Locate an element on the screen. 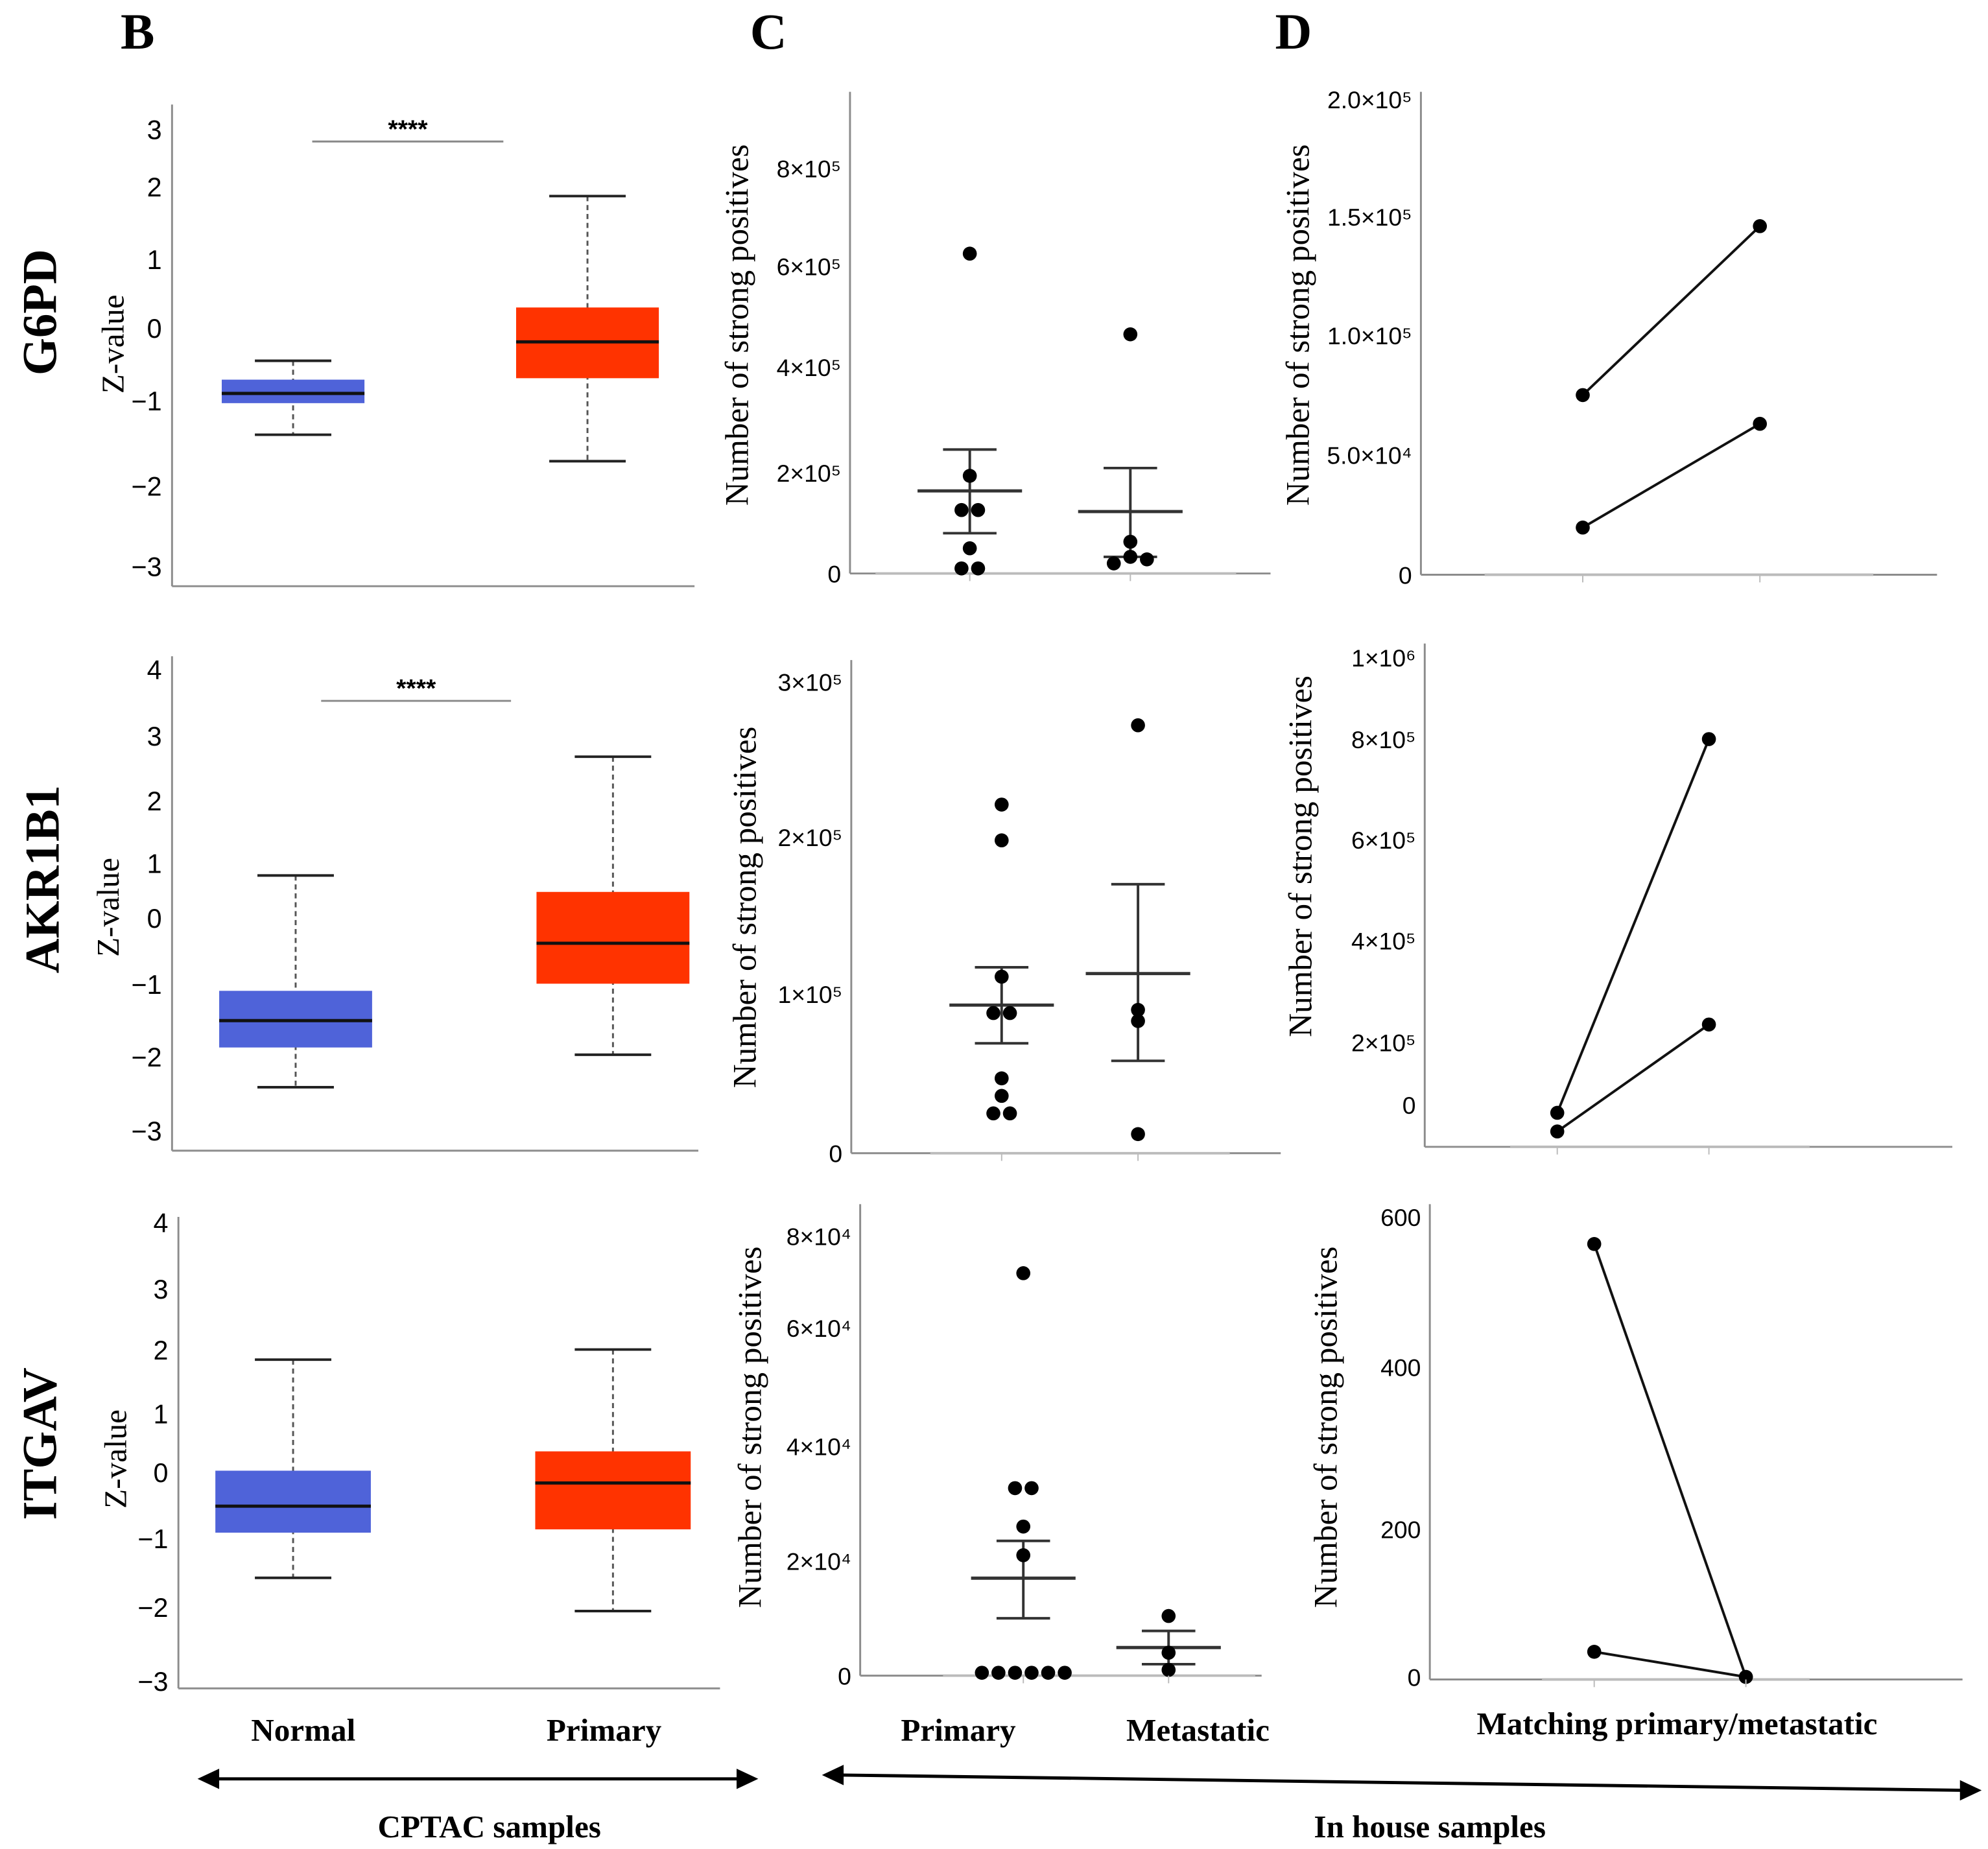 This screenshot has width=1988, height=1849. y-tick-label: 8×10⁴ is located at coordinates (819, 1236).